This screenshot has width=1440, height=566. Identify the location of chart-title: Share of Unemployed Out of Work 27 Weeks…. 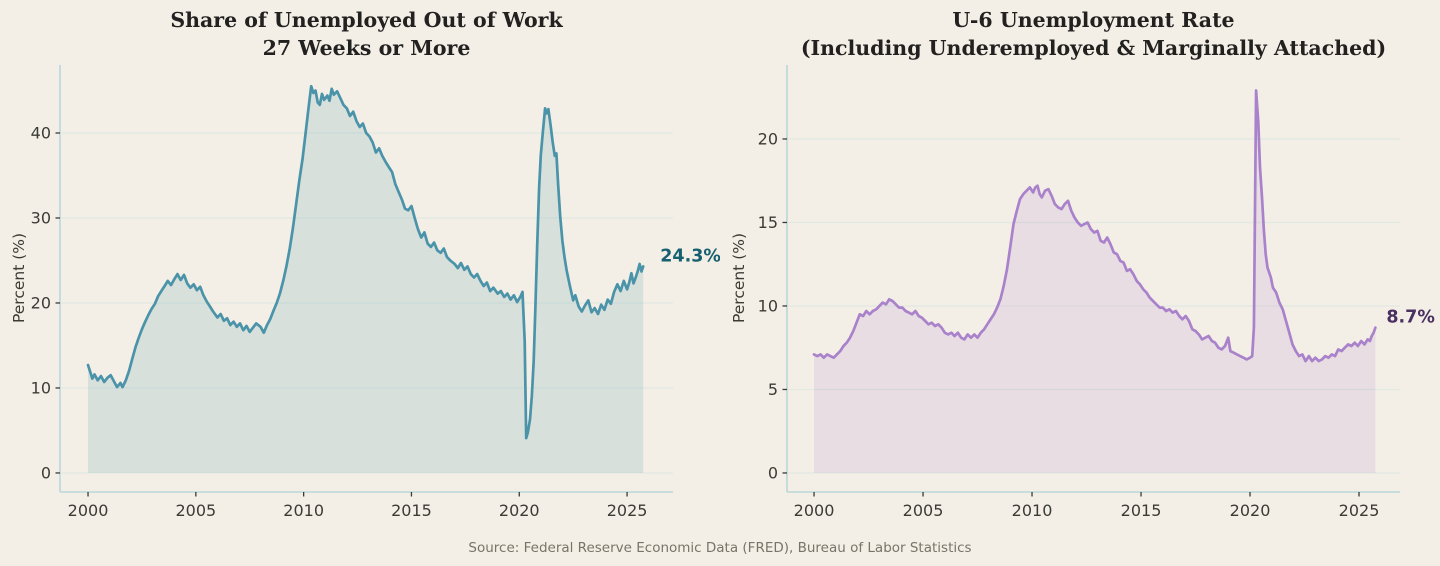
(366, 34).